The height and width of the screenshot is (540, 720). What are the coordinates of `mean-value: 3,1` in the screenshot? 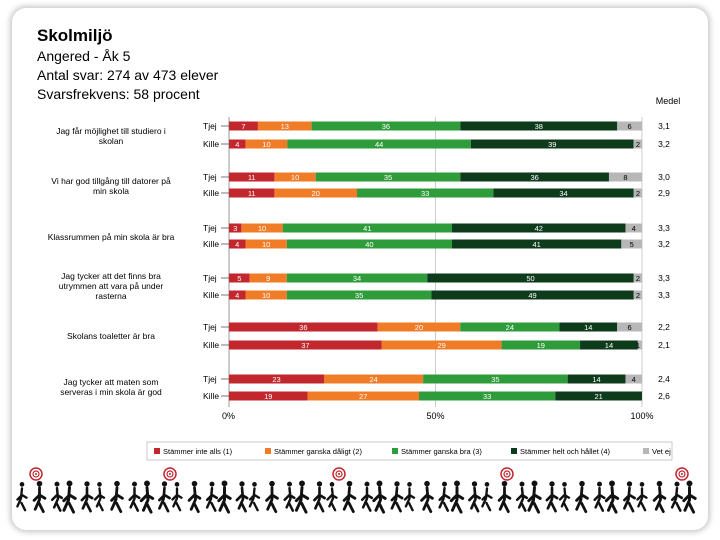 It's located at (664, 126).